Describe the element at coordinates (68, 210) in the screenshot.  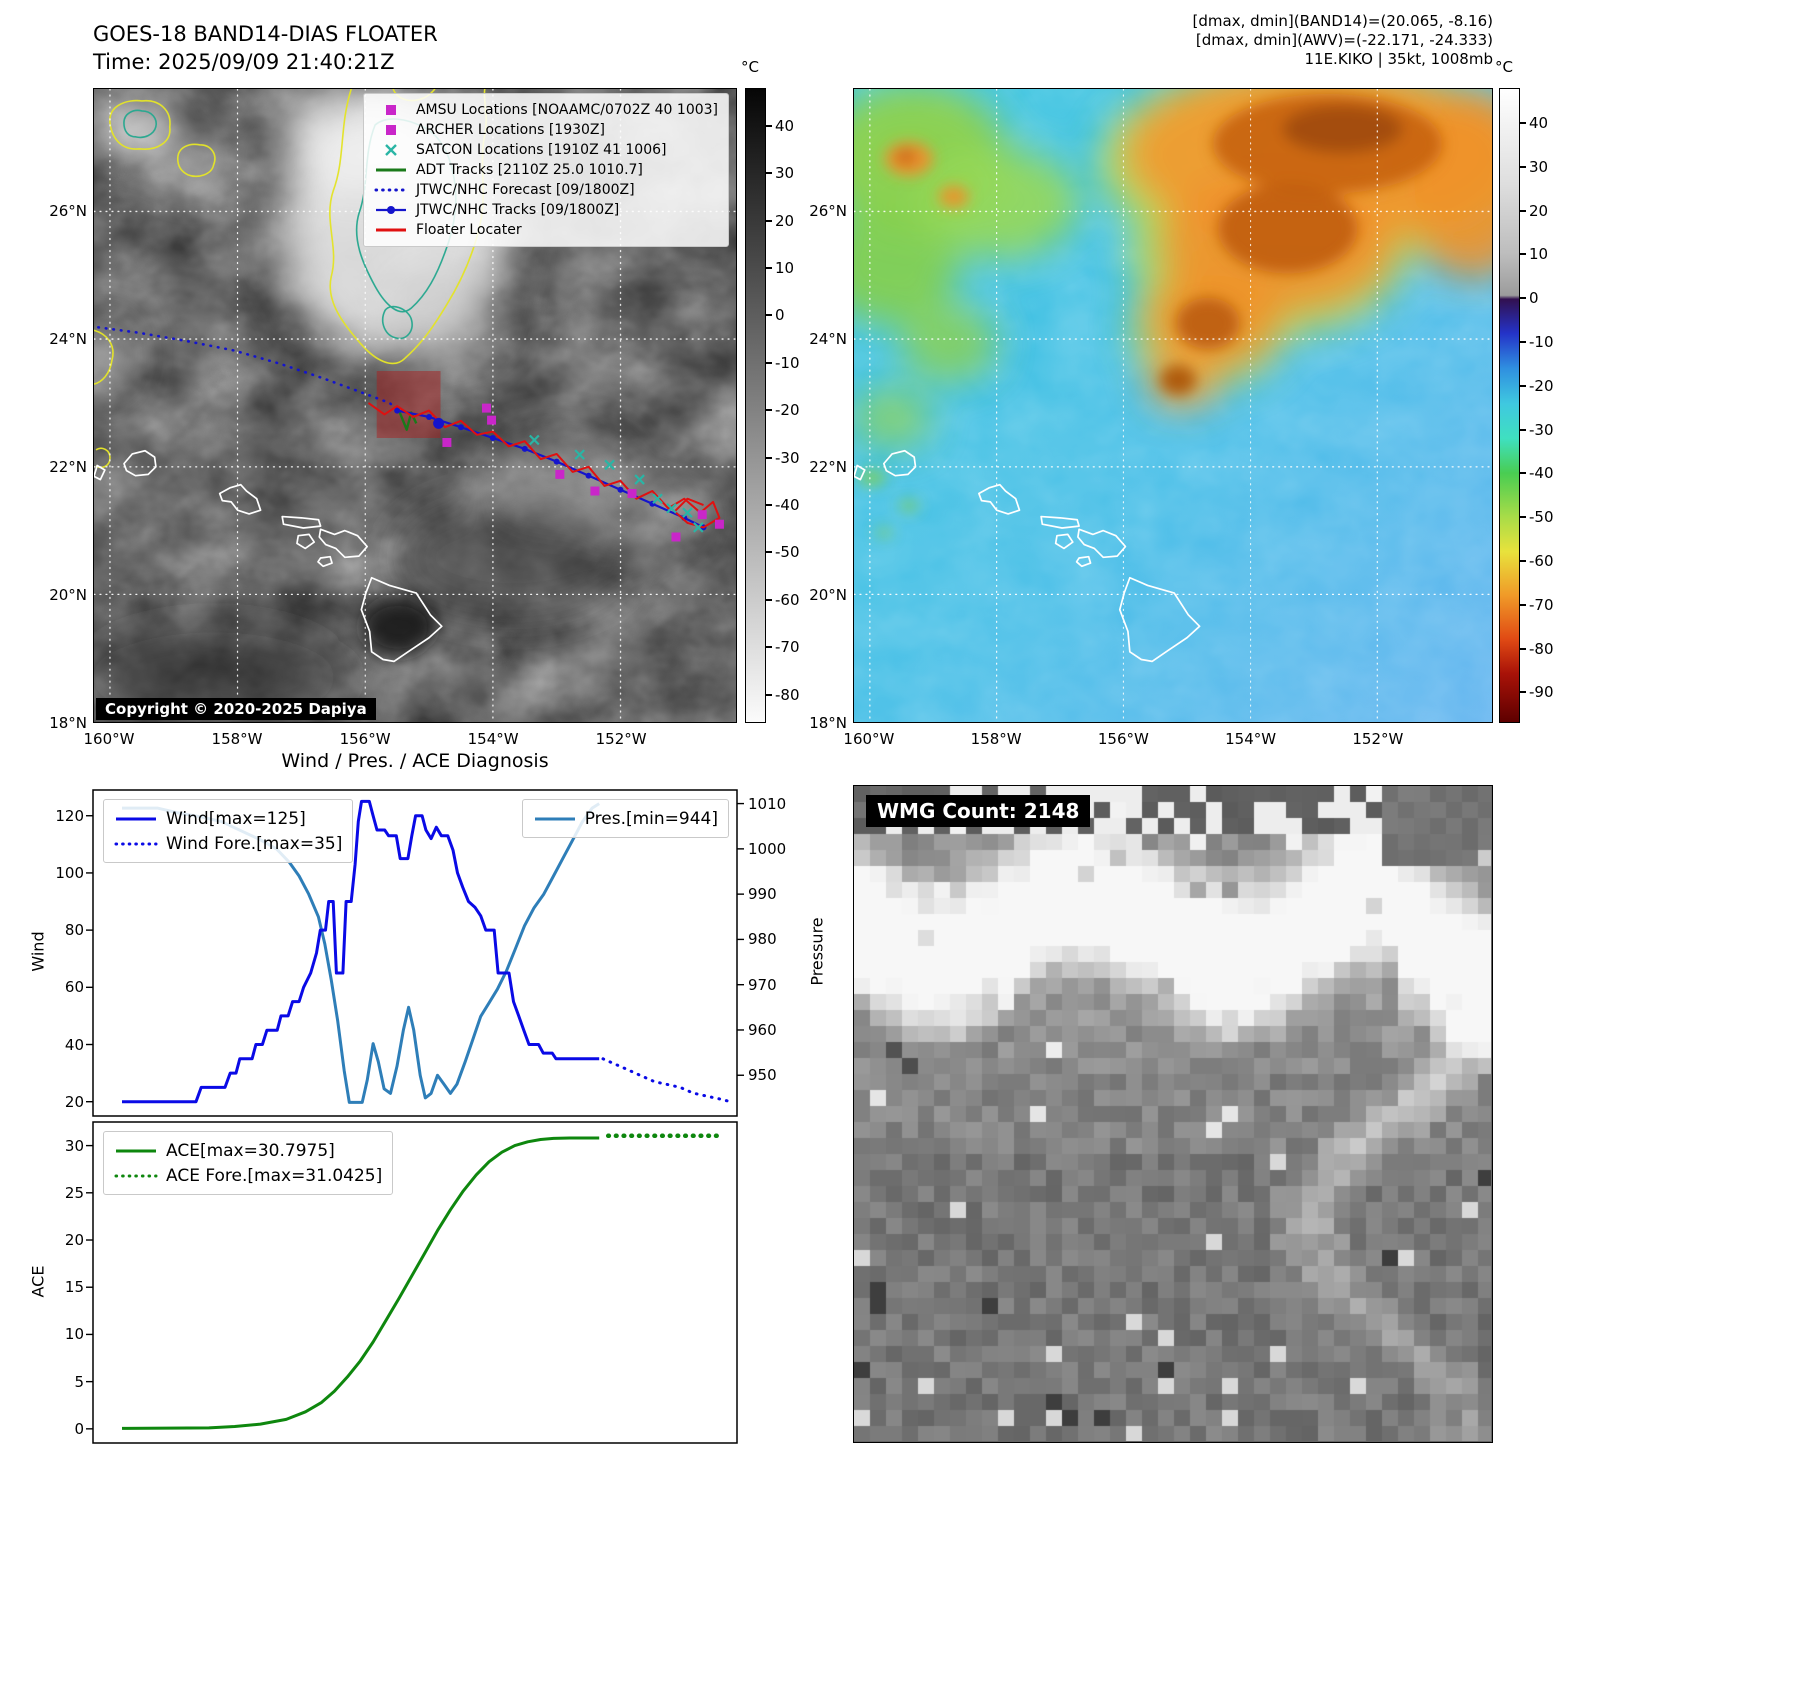
I see `band14-lat-tick-label: 26°N` at that location.